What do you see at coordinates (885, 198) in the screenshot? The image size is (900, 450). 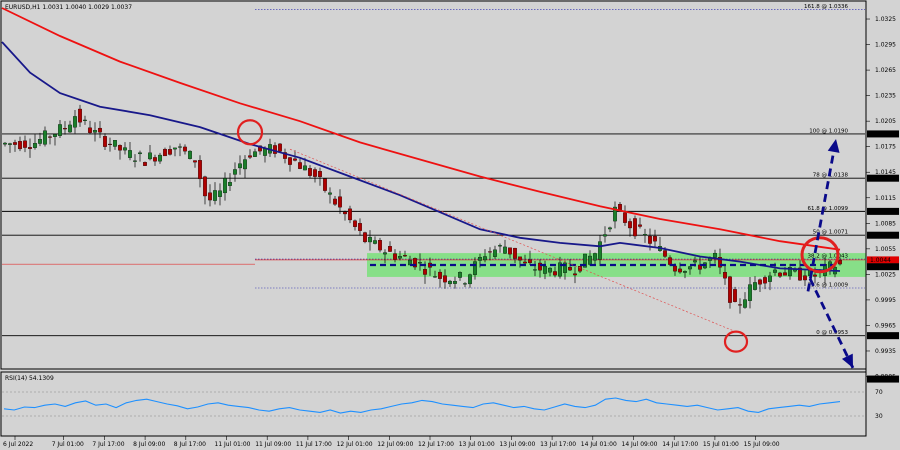 I see `price-tick-label: 1.0115` at bounding box center [885, 198].